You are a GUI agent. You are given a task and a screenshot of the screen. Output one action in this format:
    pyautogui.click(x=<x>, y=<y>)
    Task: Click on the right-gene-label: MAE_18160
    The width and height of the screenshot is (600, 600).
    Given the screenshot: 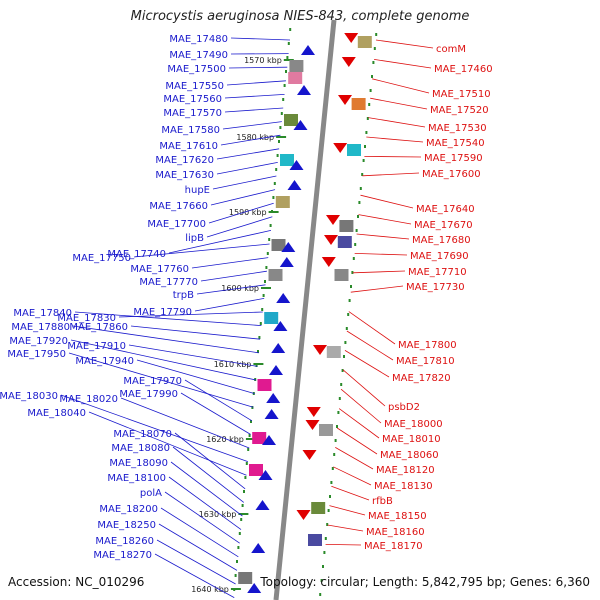 What is the action you would take?
    pyautogui.click(x=395, y=532)
    